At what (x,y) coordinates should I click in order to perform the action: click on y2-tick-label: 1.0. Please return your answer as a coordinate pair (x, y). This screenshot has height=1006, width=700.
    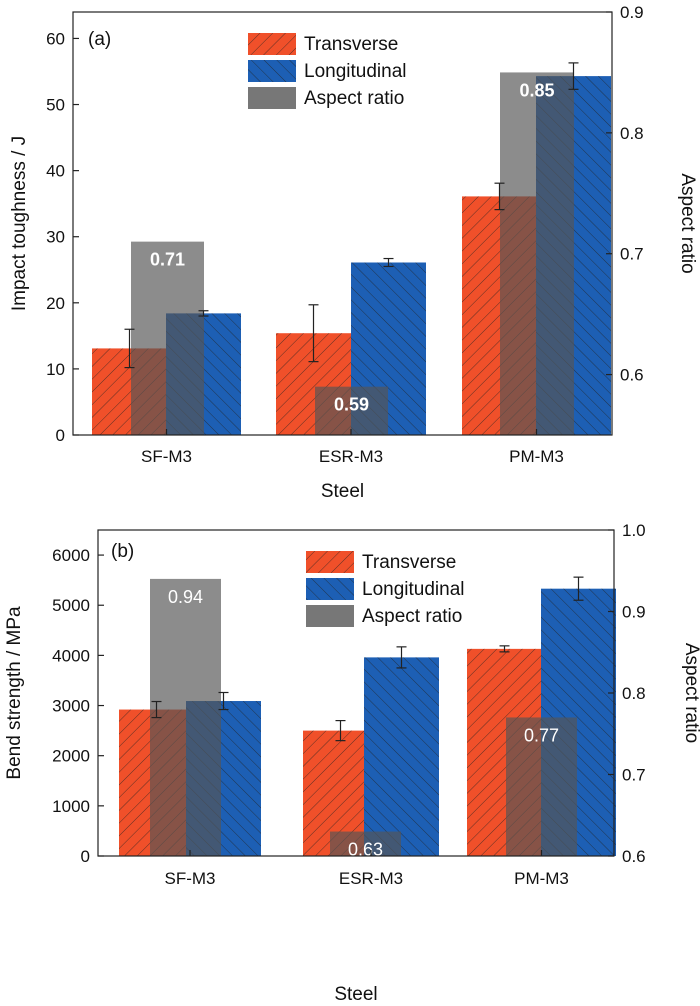
    Looking at the image, I should click on (634, 530).